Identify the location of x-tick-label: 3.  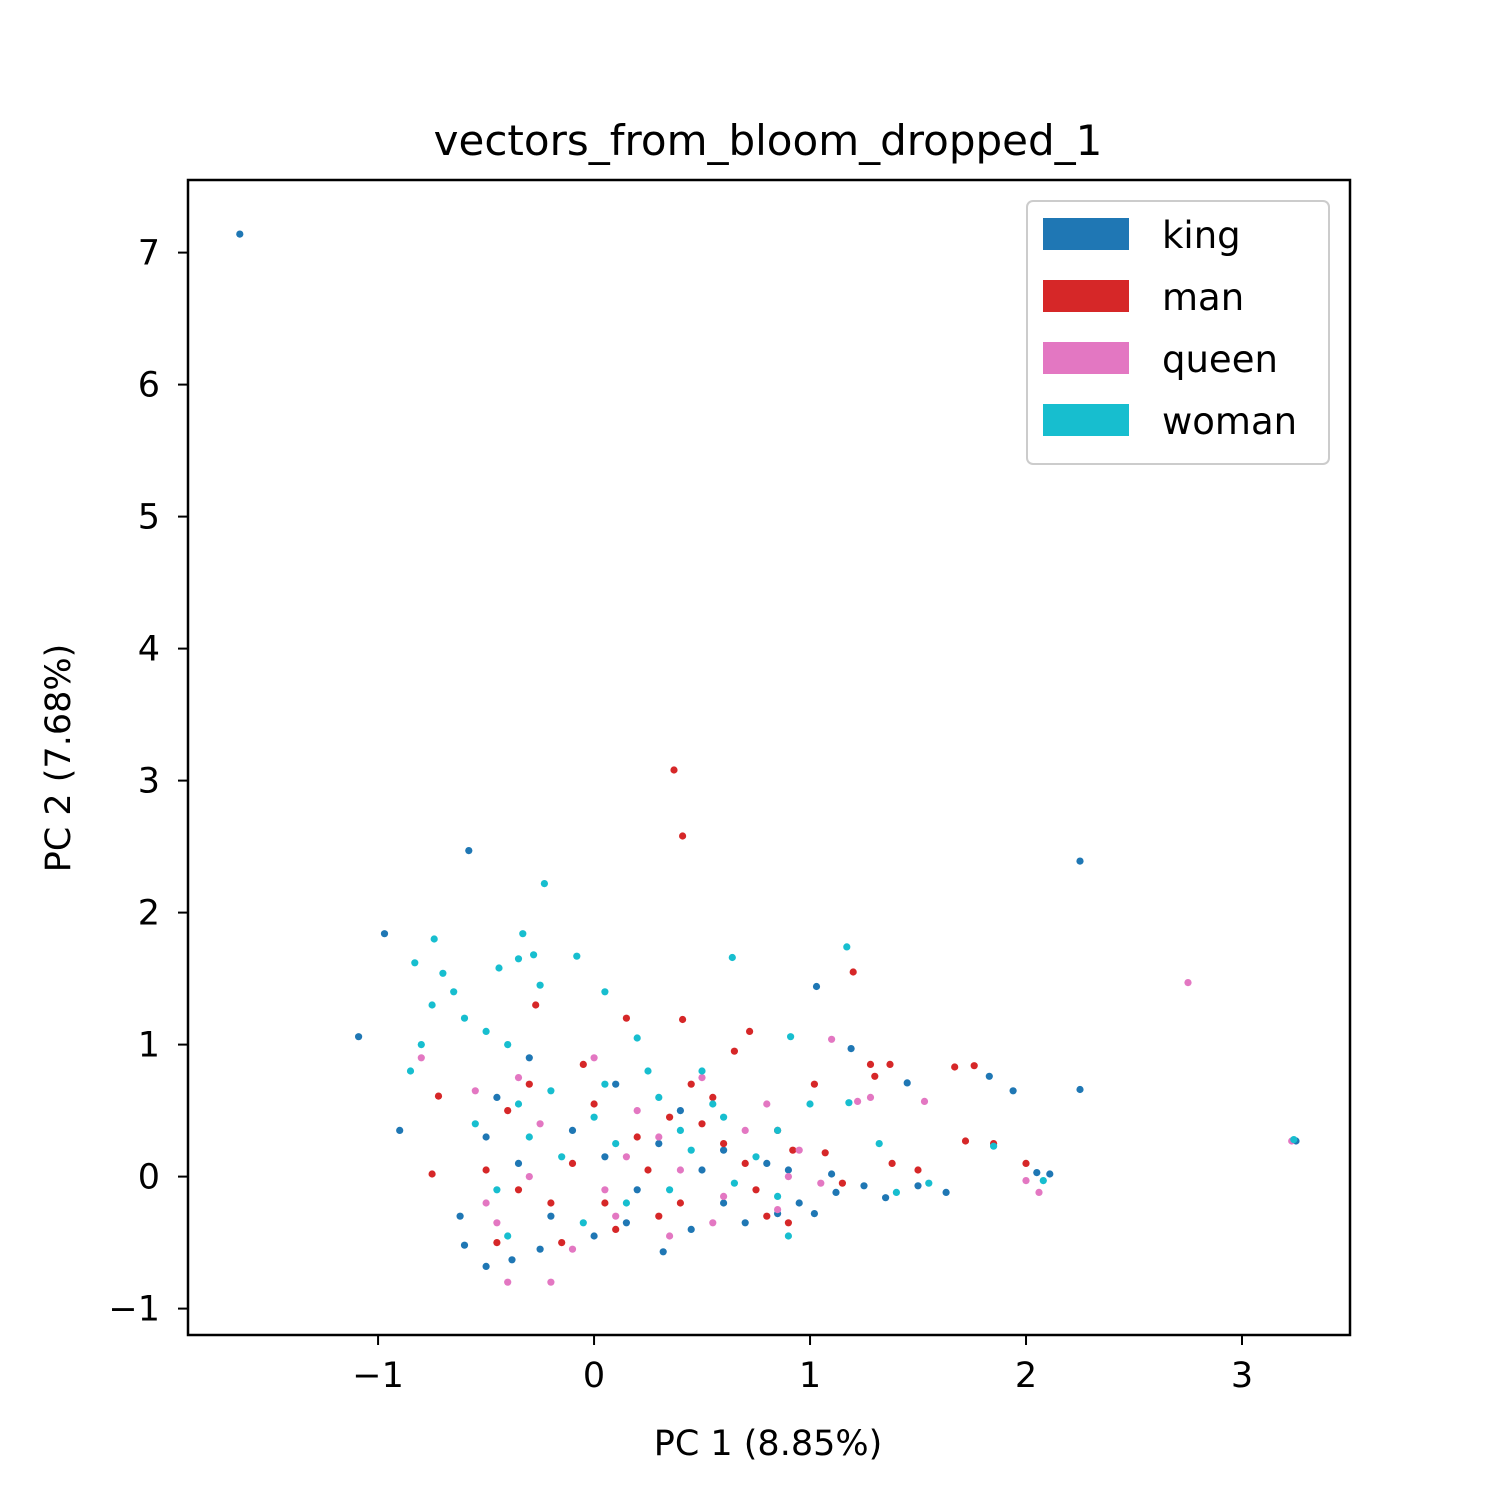
(1242, 1376).